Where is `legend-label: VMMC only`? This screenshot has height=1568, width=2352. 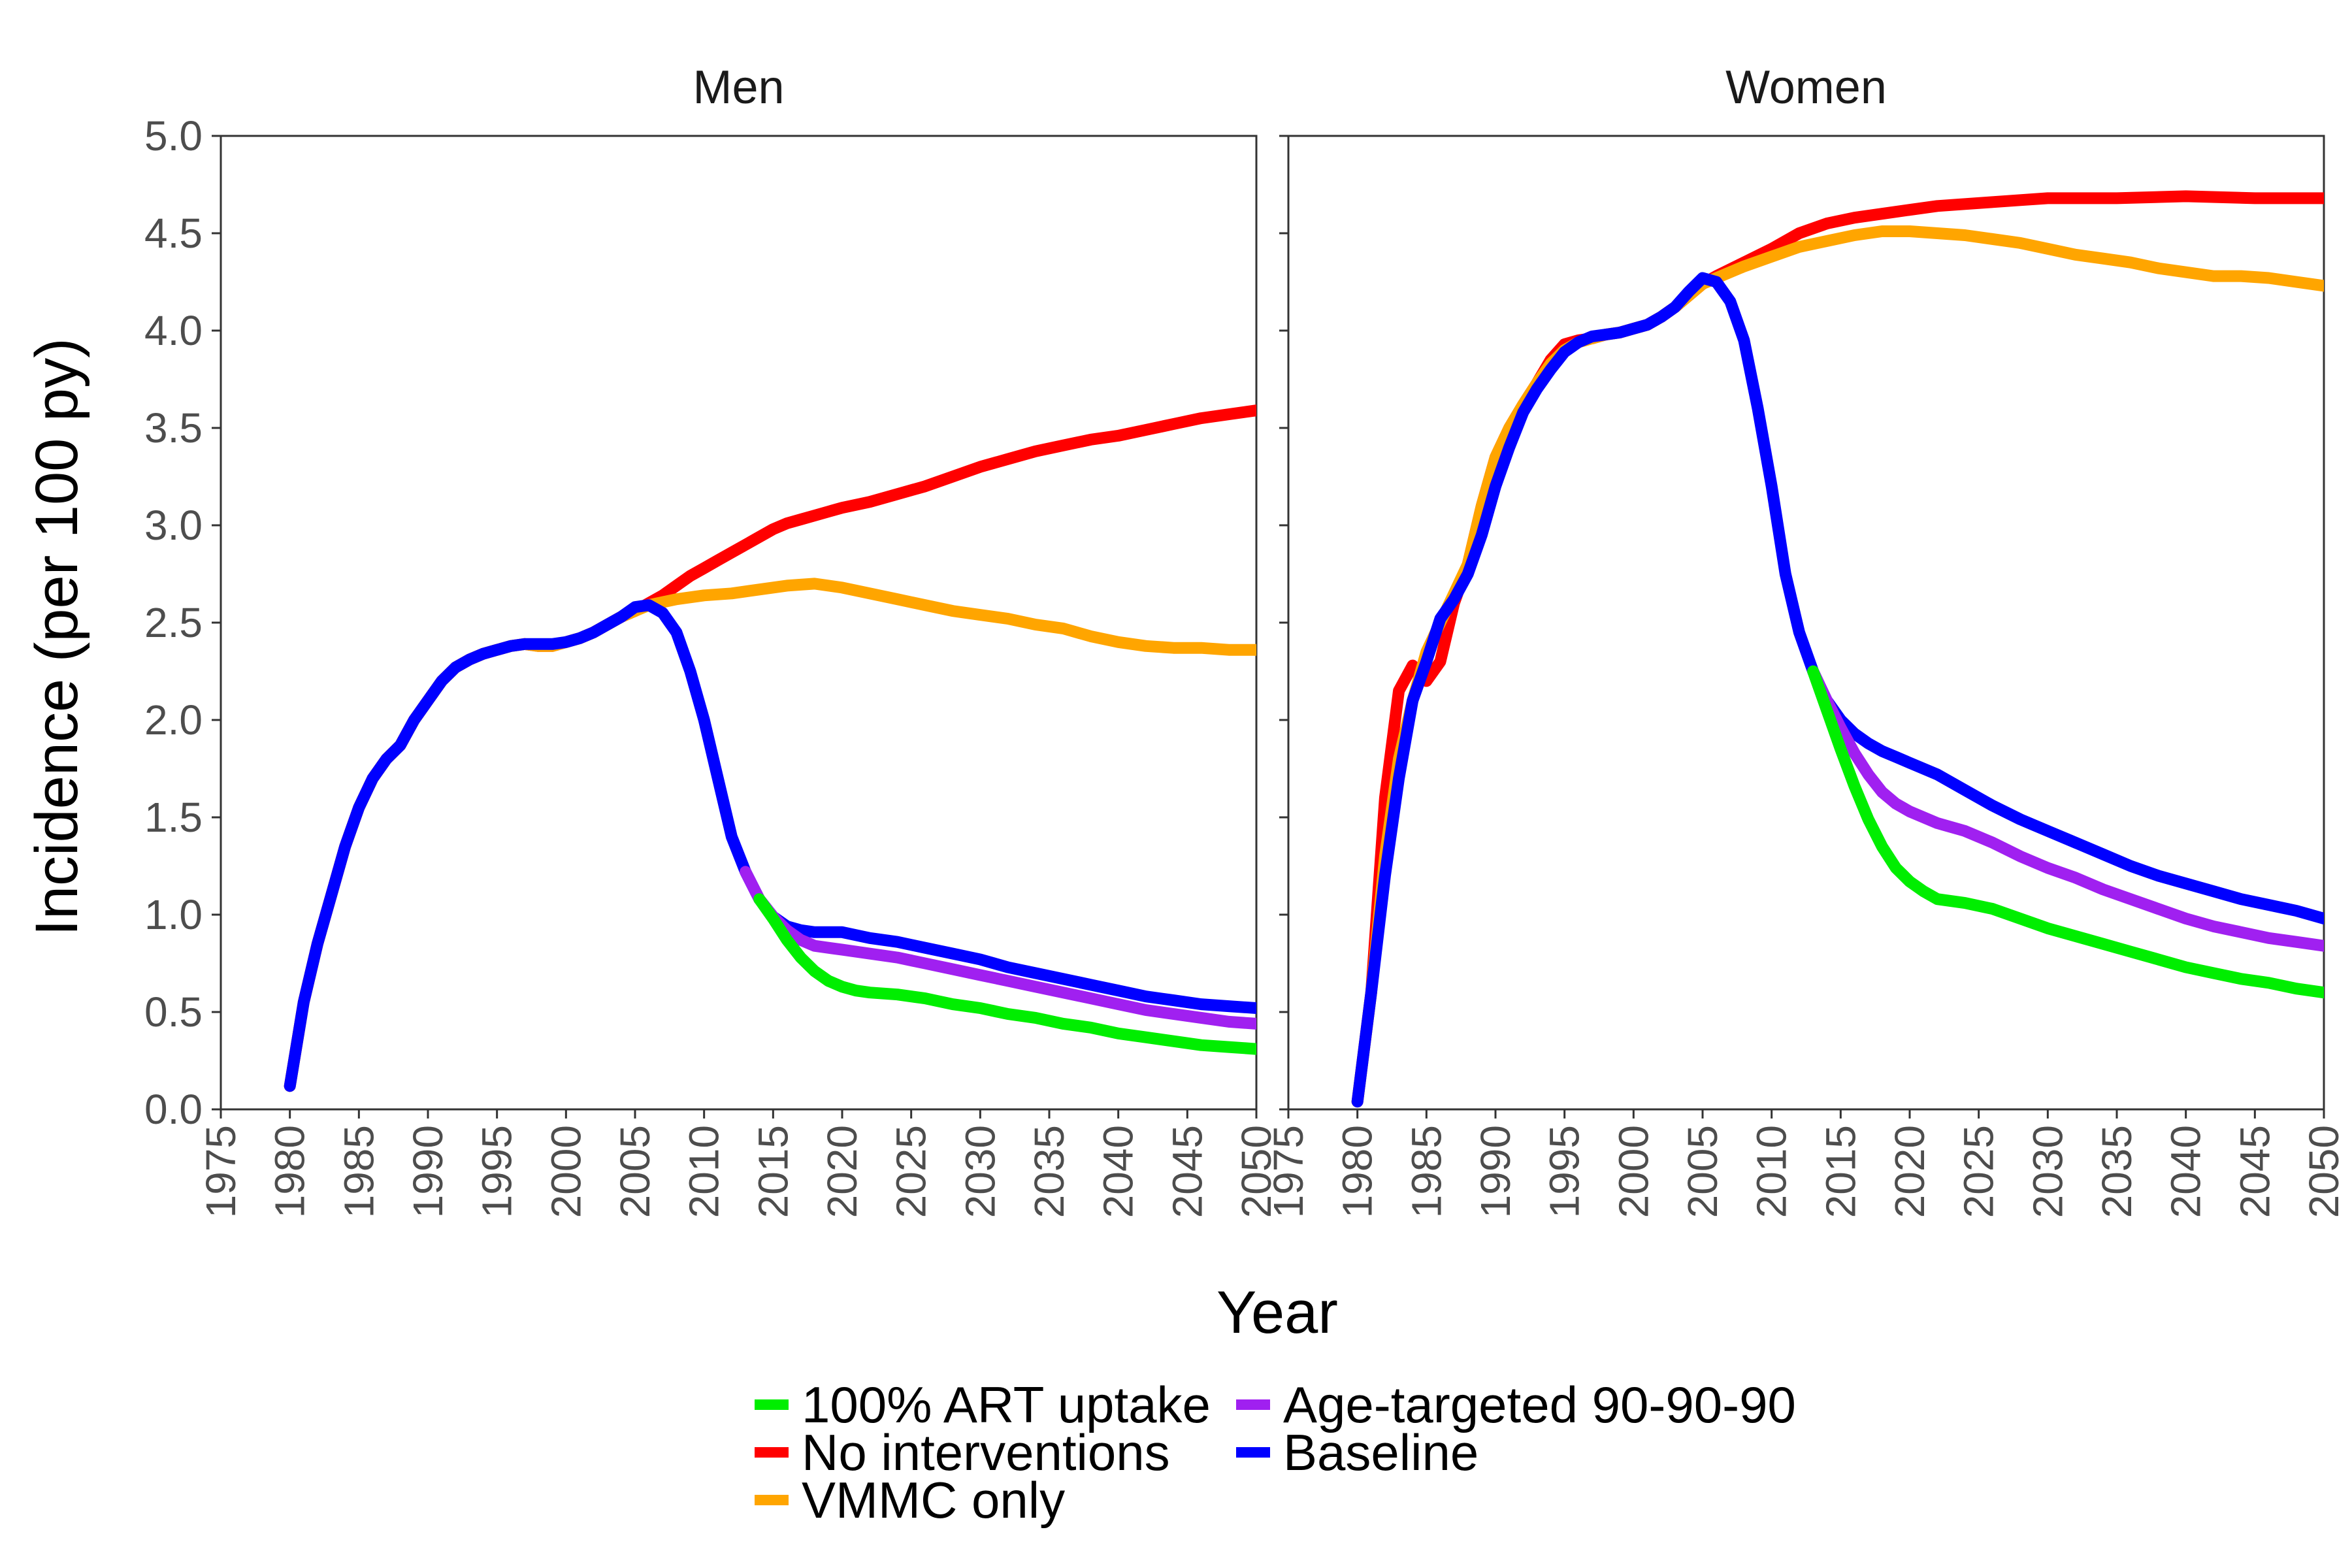
legend-label: VMMC only is located at coordinates (933, 1500).